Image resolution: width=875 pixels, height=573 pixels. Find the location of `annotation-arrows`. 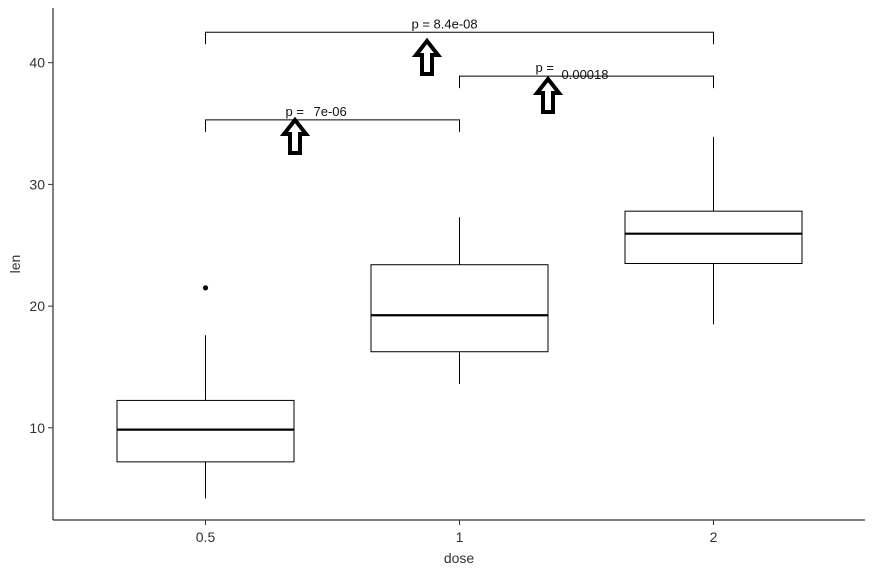

annotation-arrows is located at coordinates (421, 96).